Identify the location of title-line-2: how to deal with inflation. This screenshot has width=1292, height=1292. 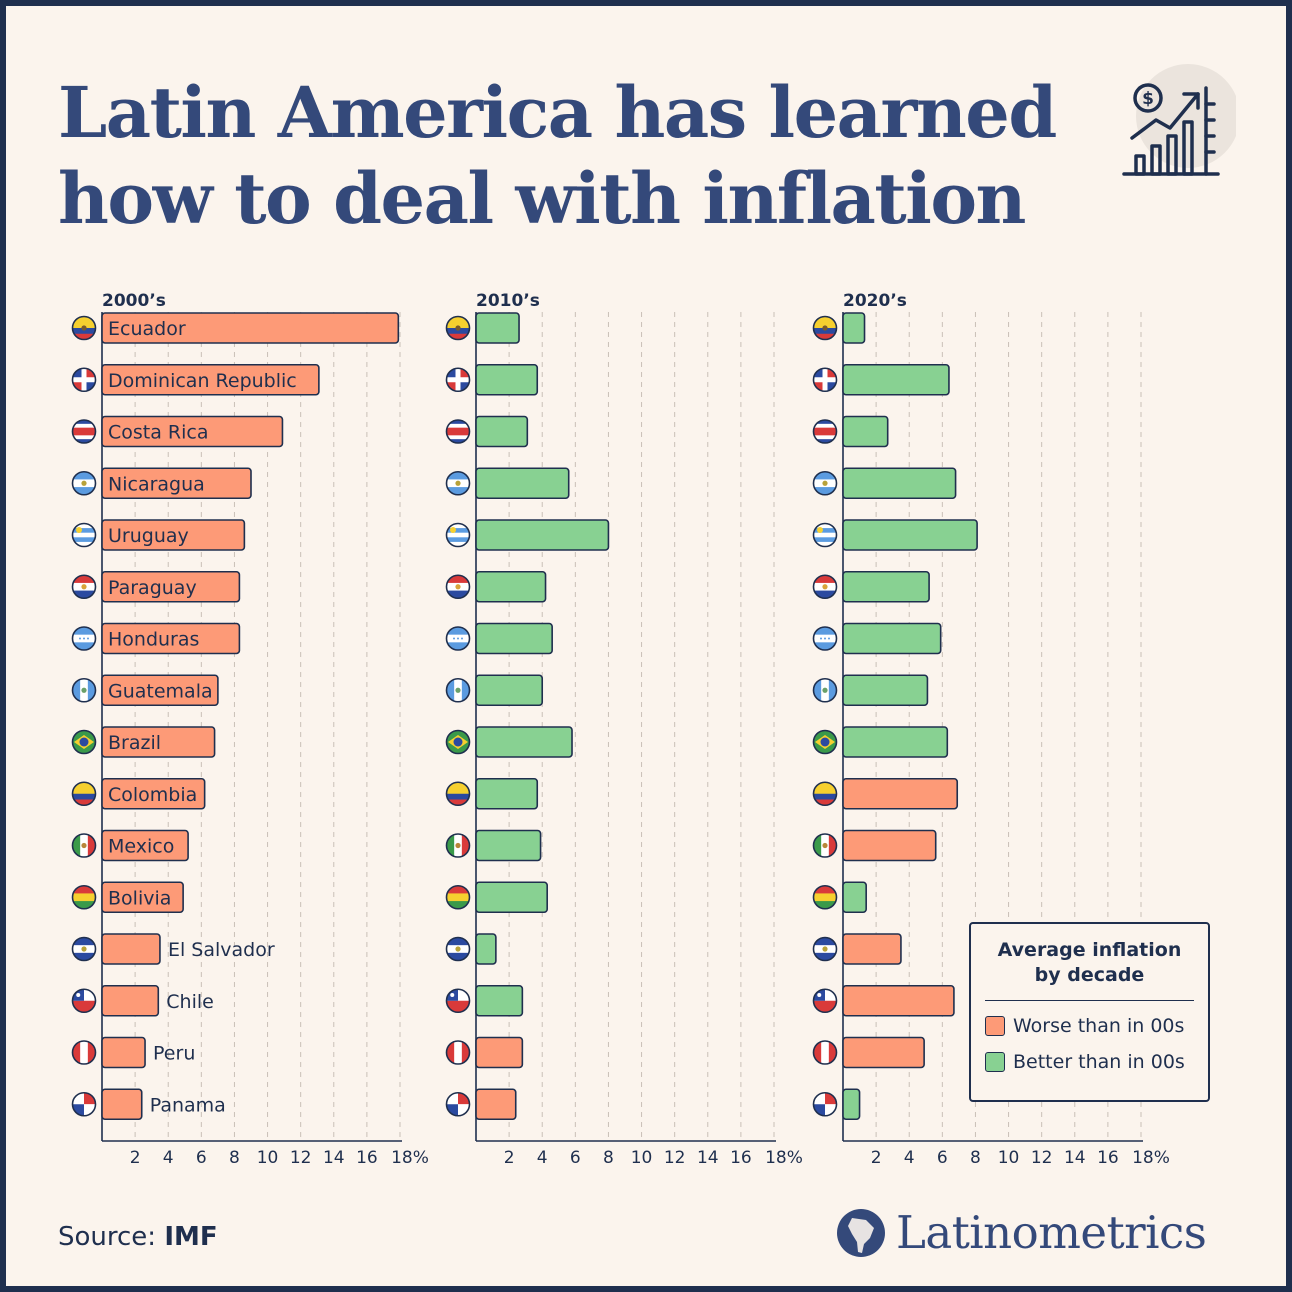
(542, 198).